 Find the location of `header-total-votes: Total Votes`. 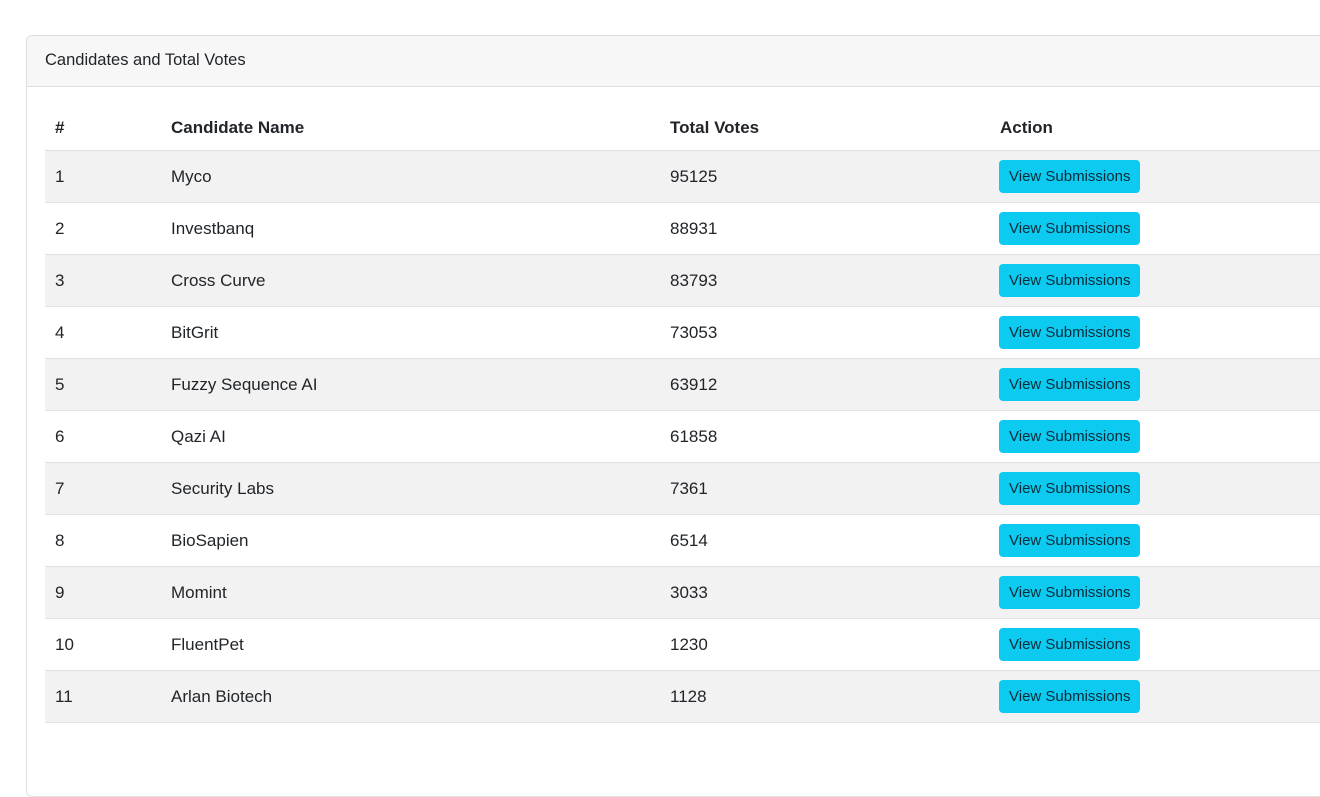

header-total-votes: Total Votes is located at coordinates (825, 128).